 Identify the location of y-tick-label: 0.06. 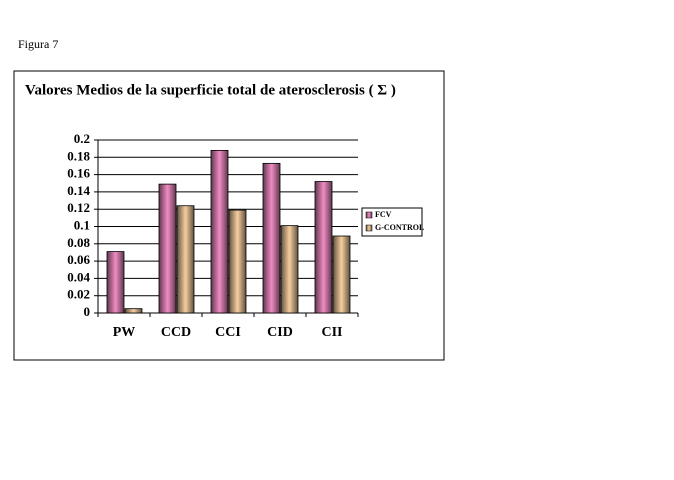
(78, 259).